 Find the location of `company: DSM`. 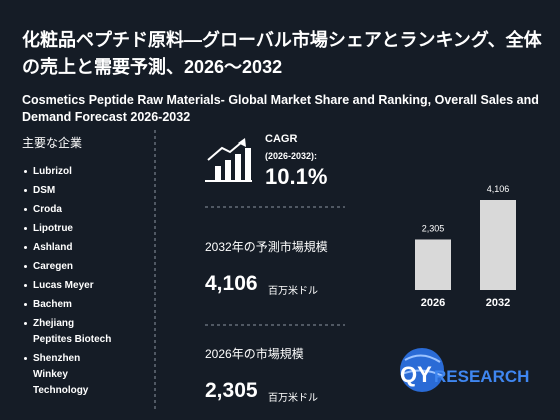

company: DSM is located at coordinates (68, 191).